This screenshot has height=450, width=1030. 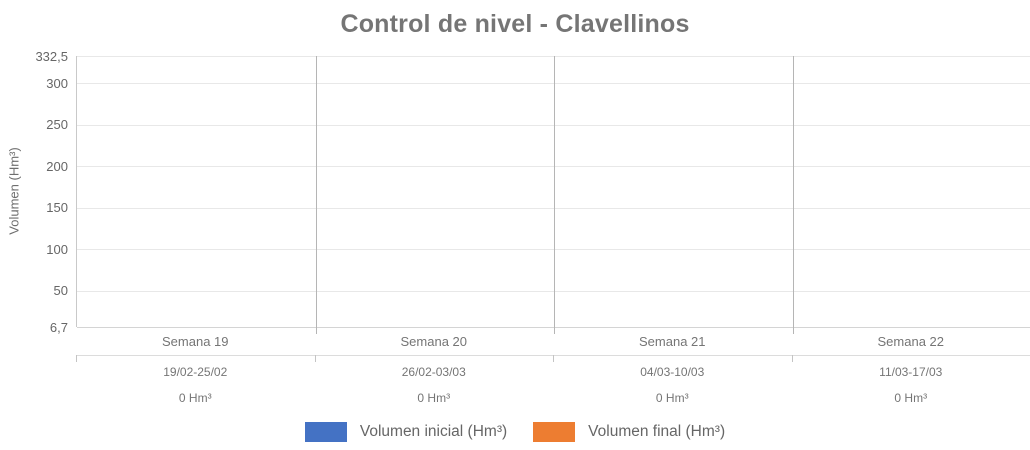 What do you see at coordinates (434, 341) in the screenshot?
I see `week-label: Semana 20` at bounding box center [434, 341].